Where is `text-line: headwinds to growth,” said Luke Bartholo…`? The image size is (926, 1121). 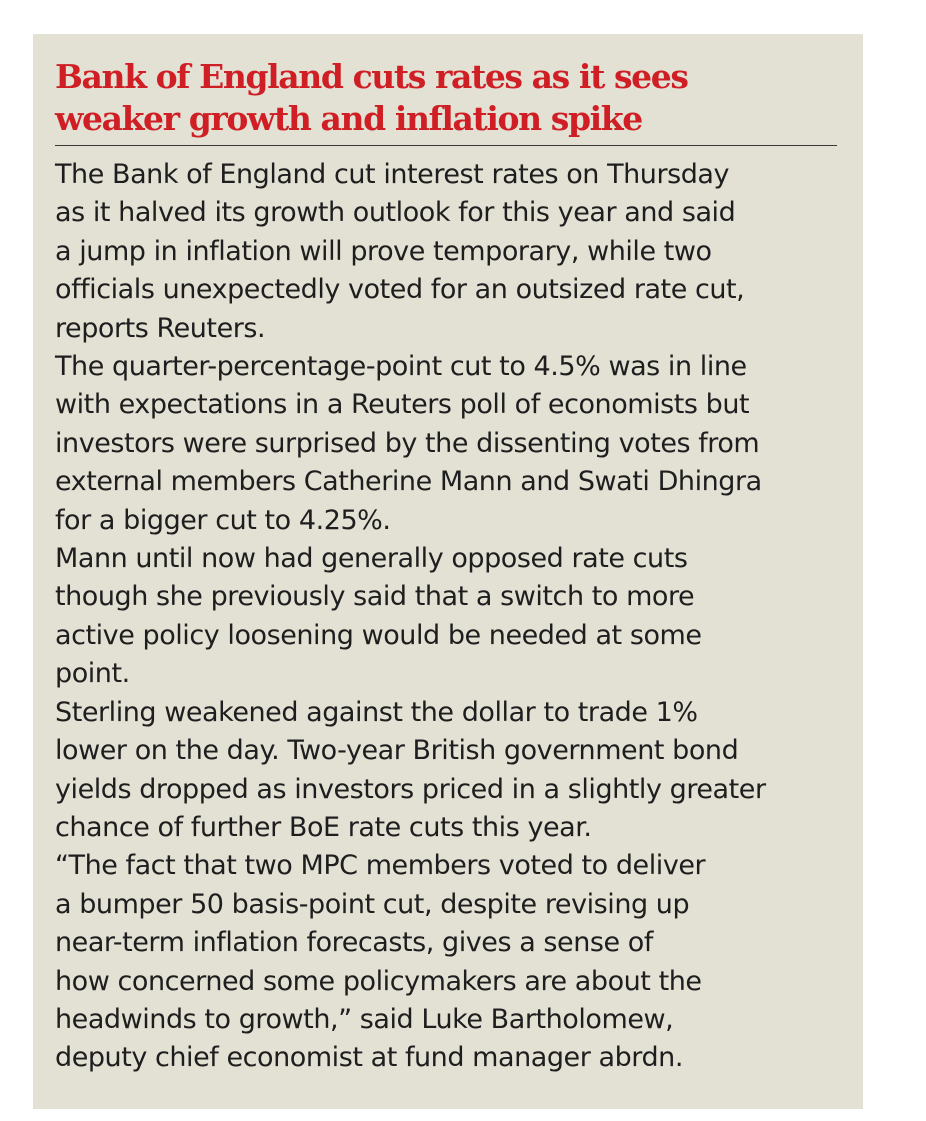
text-line: headwinds to growth,” said Luke Bartholo… is located at coordinates (364, 1019).